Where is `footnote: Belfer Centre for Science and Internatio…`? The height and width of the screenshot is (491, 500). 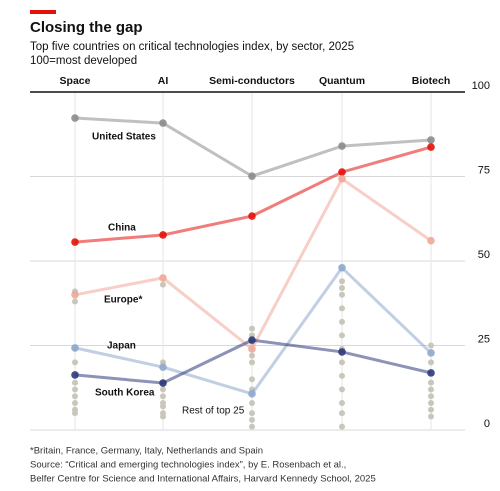 footnote: Belfer Centre for Science and Internatio… is located at coordinates (203, 479).